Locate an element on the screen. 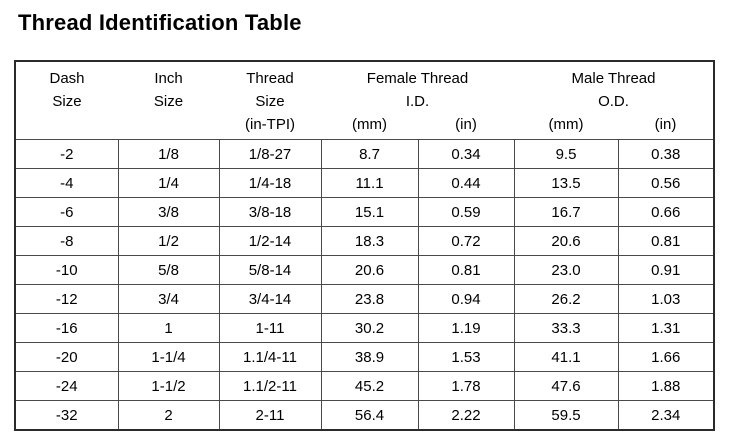 The height and width of the screenshot is (441, 730). header-row-units: (mm) (in) (mm) (in) is located at coordinates (364, 126).